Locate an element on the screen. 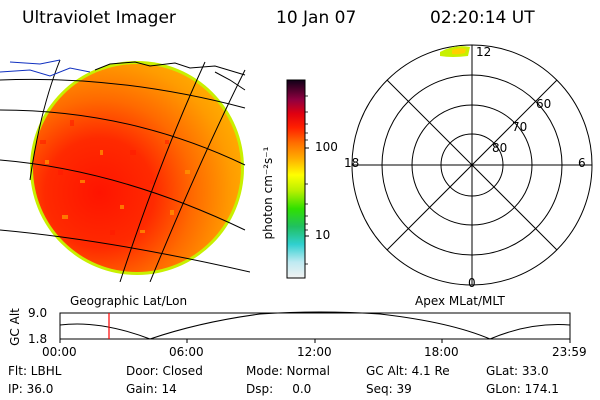  altitude-axis-label: GC Alt is located at coordinates (15, 327).